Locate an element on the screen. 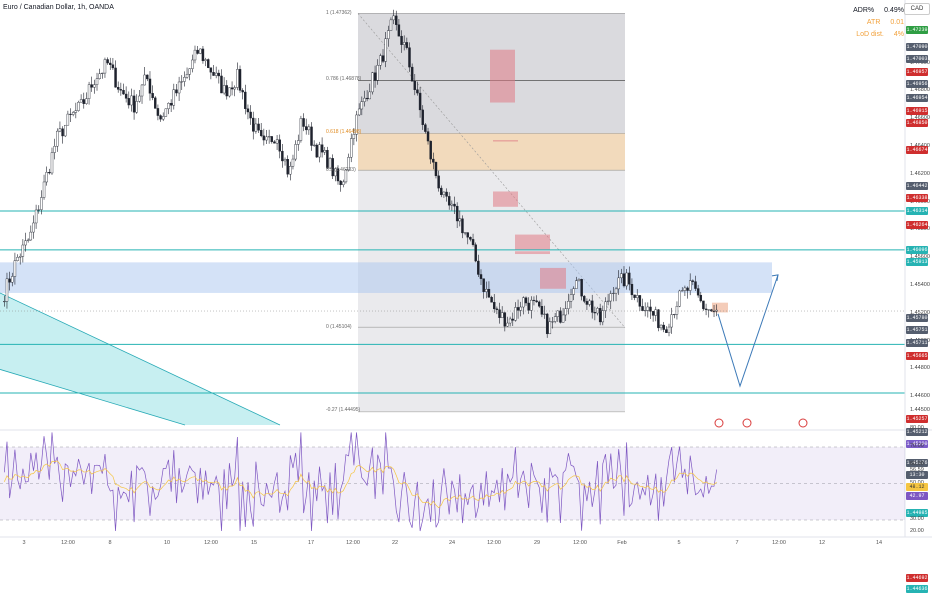  fib-golden-zone is located at coordinates (491, 152).